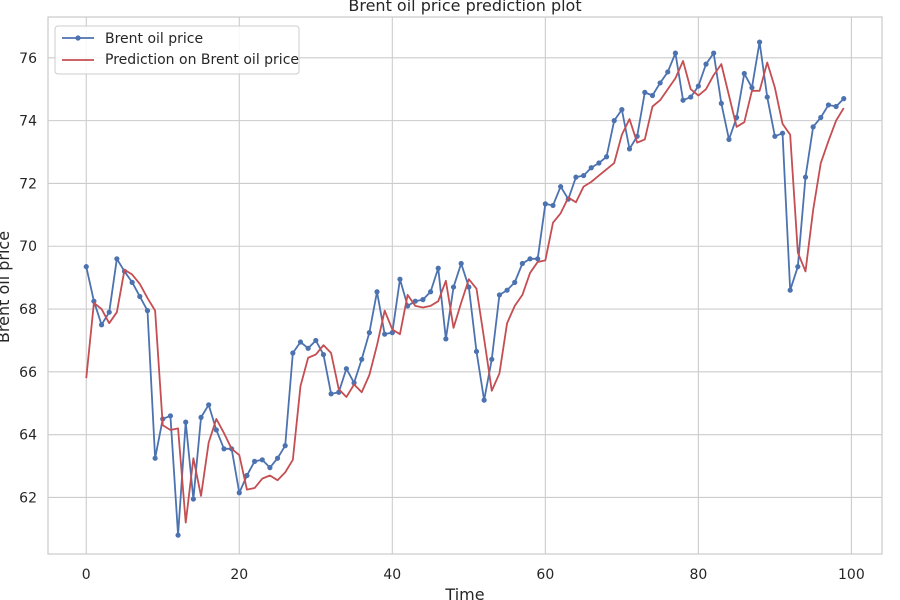 The height and width of the screenshot is (600, 900). I want to click on y-tick-label: 68, so click(28, 310).